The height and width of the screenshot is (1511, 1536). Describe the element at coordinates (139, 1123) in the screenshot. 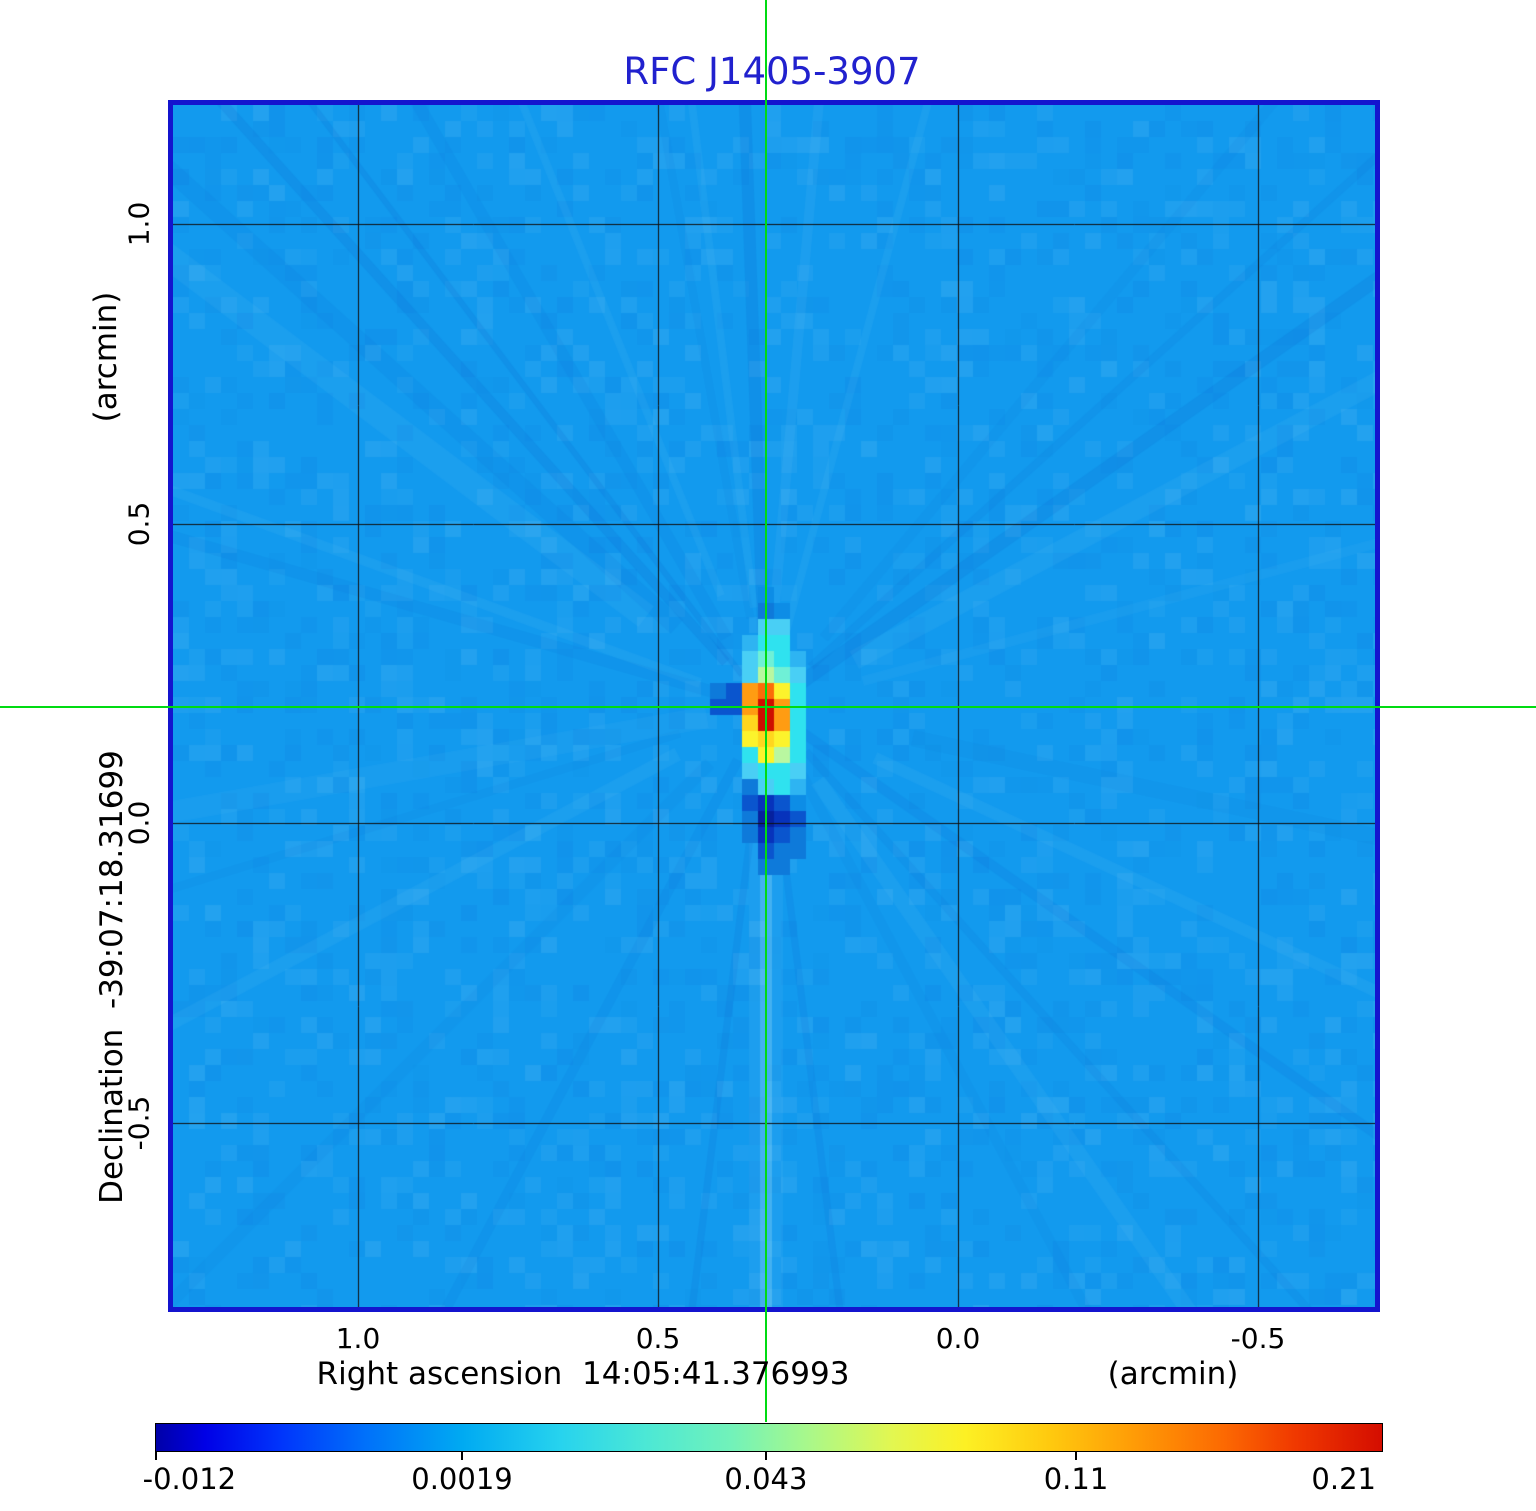

I see `y-tick-label: -0.5` at that location.